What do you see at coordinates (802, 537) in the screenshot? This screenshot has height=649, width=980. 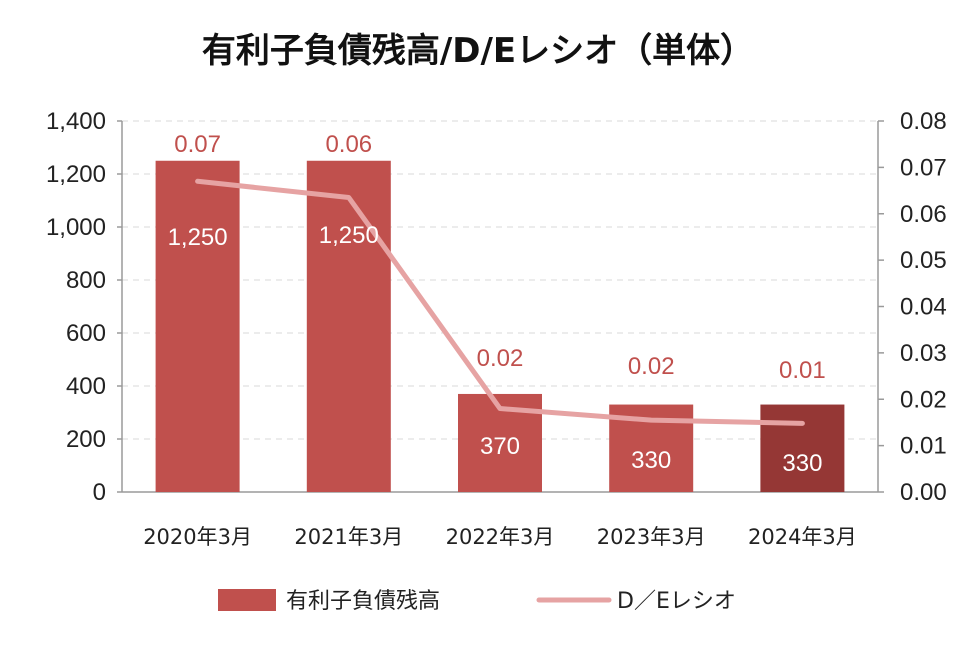 I see `x-tick-label: 2024年3月` at bounding box center [802, 537].